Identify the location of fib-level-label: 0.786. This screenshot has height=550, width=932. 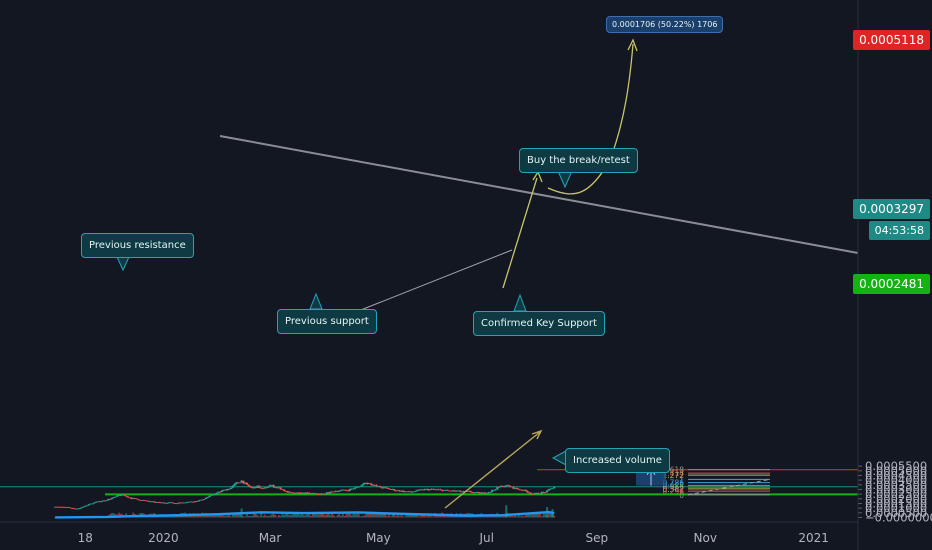
(674, 483).